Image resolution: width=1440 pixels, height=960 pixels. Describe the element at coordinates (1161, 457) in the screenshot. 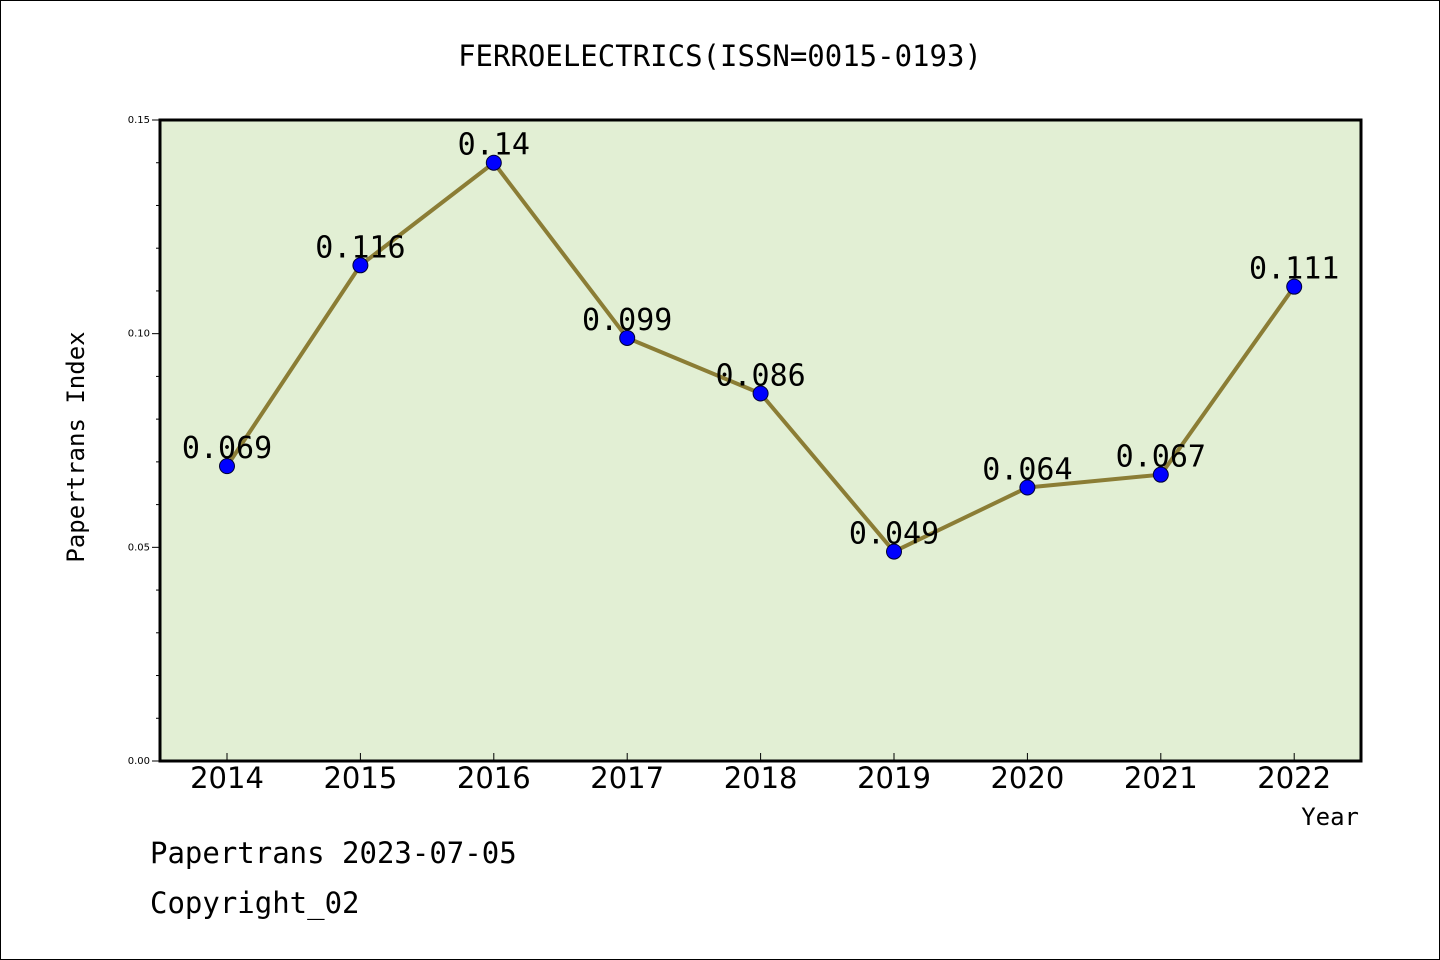

I see `data-label: 0.067` at that location.